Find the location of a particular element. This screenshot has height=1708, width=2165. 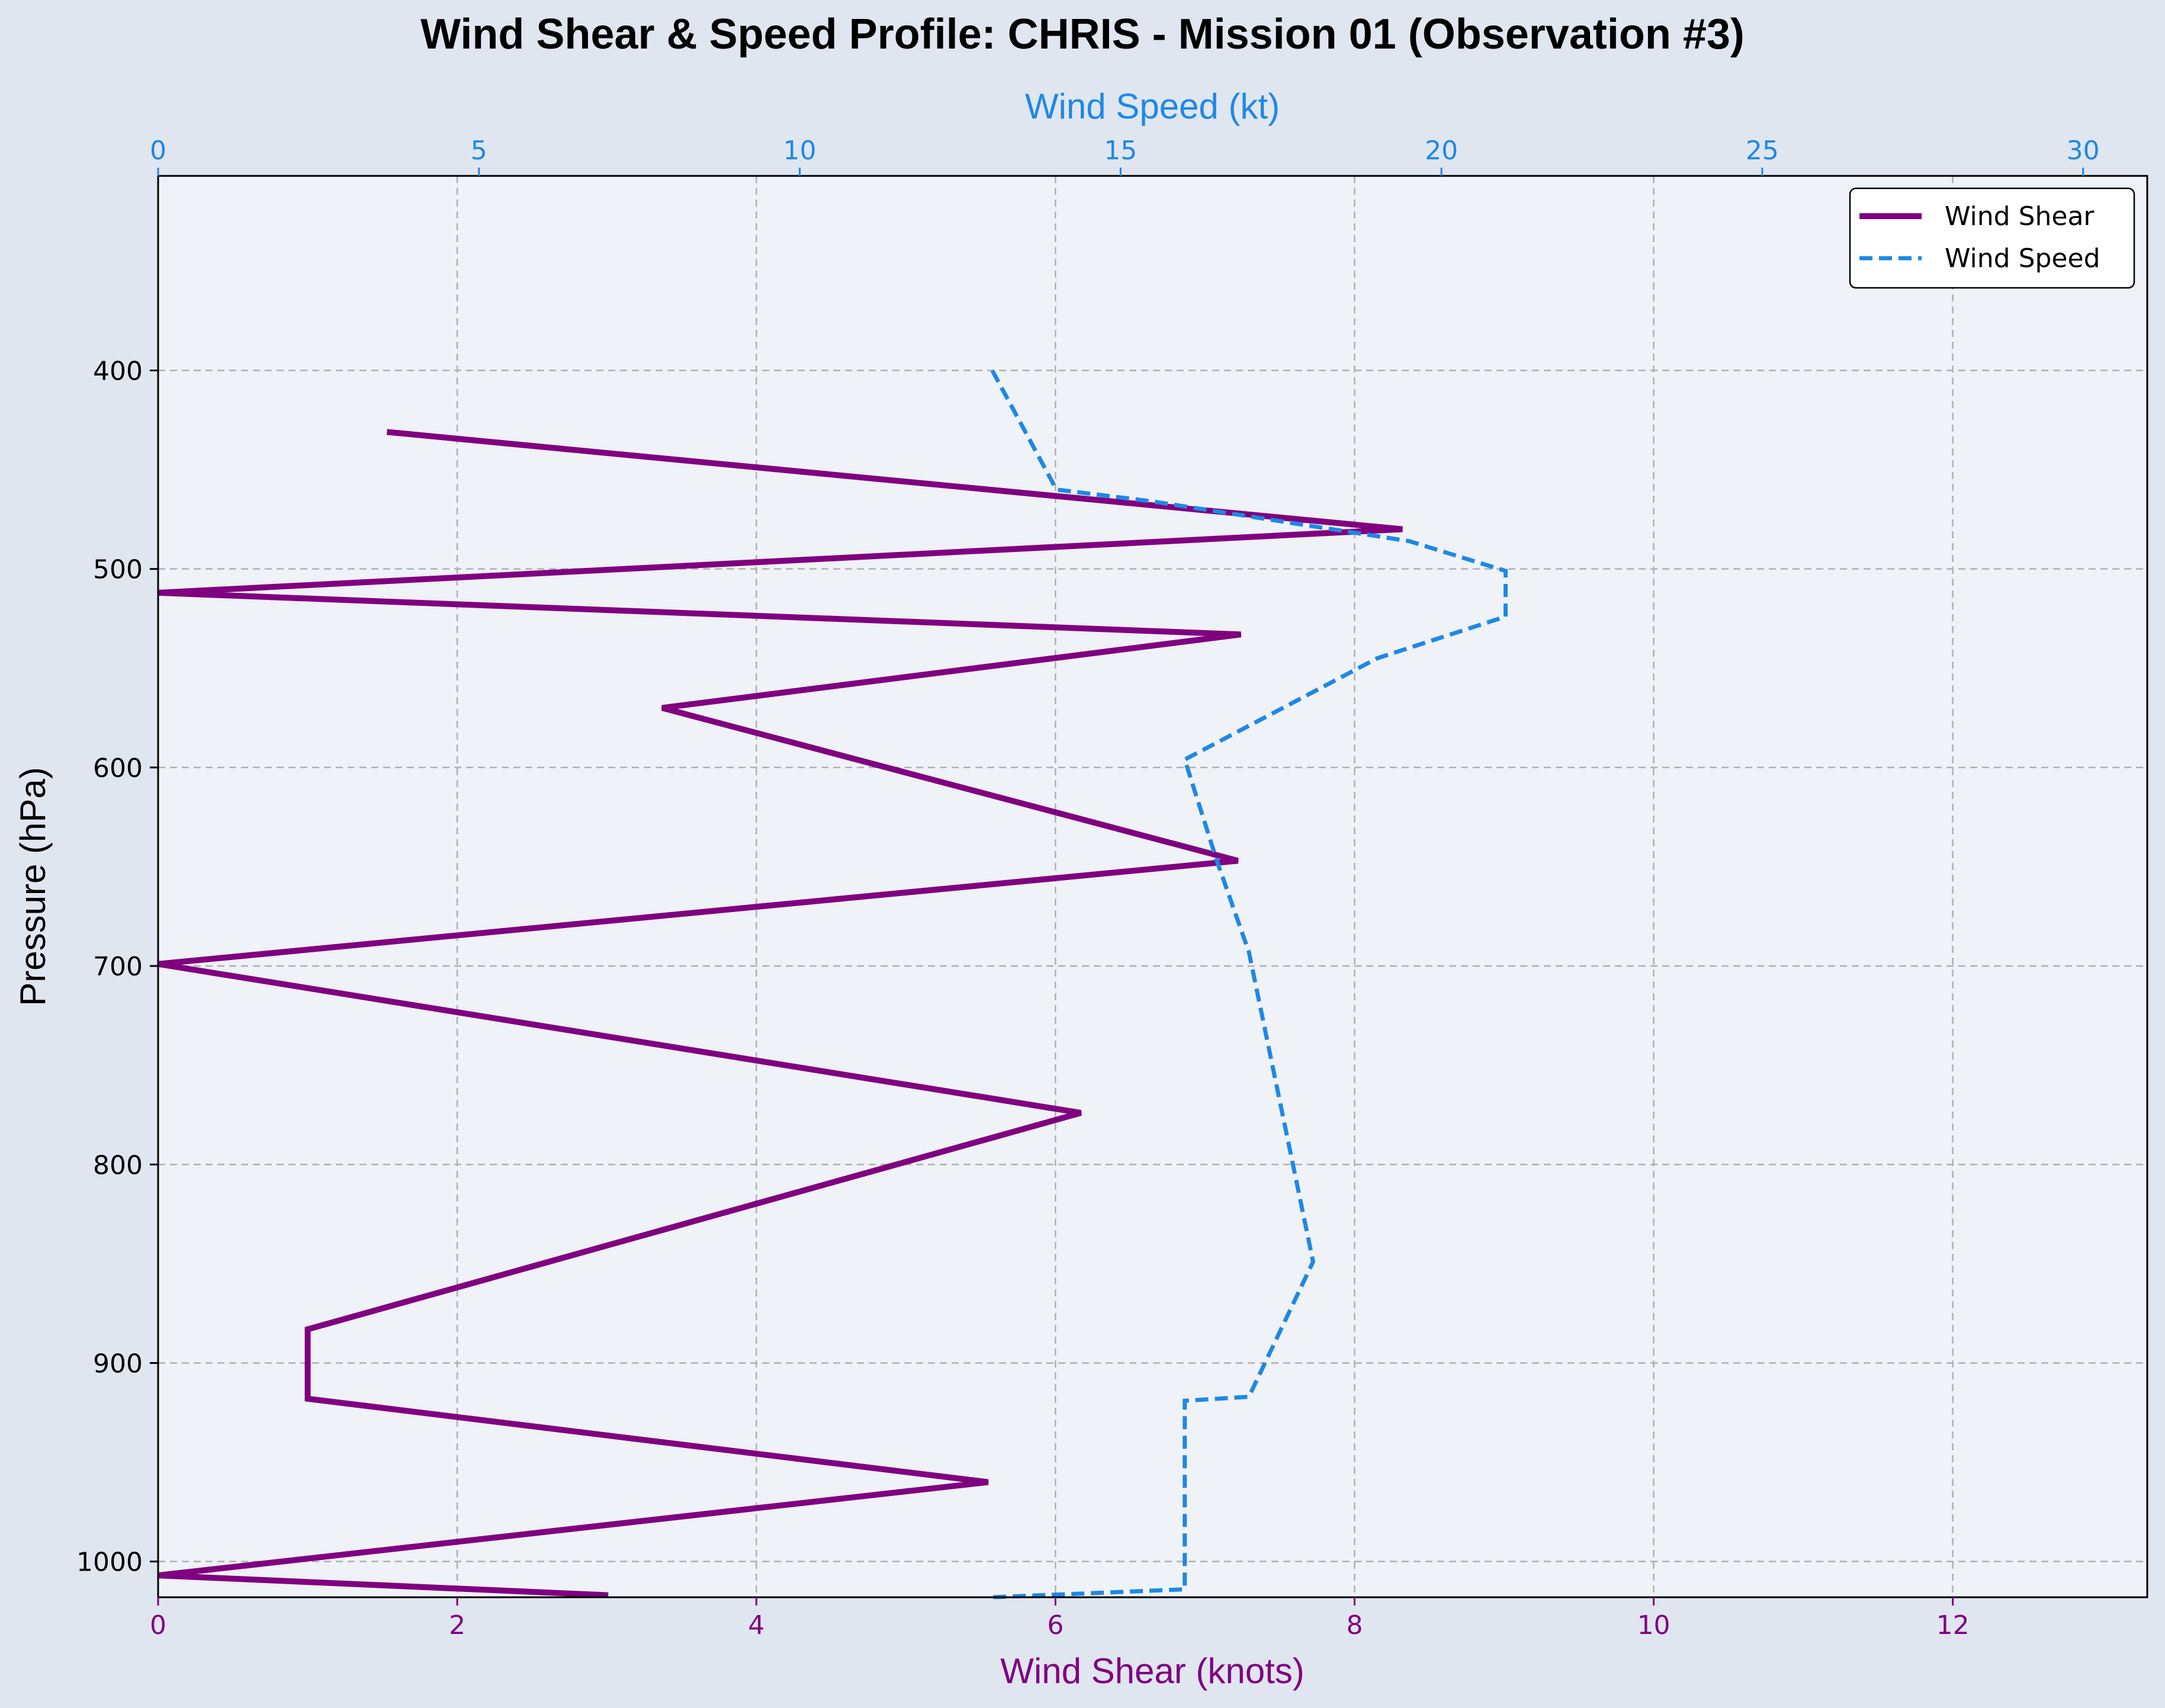

legend-label-wind-shear: Wind Shear is located at coordinates (2020, 216).